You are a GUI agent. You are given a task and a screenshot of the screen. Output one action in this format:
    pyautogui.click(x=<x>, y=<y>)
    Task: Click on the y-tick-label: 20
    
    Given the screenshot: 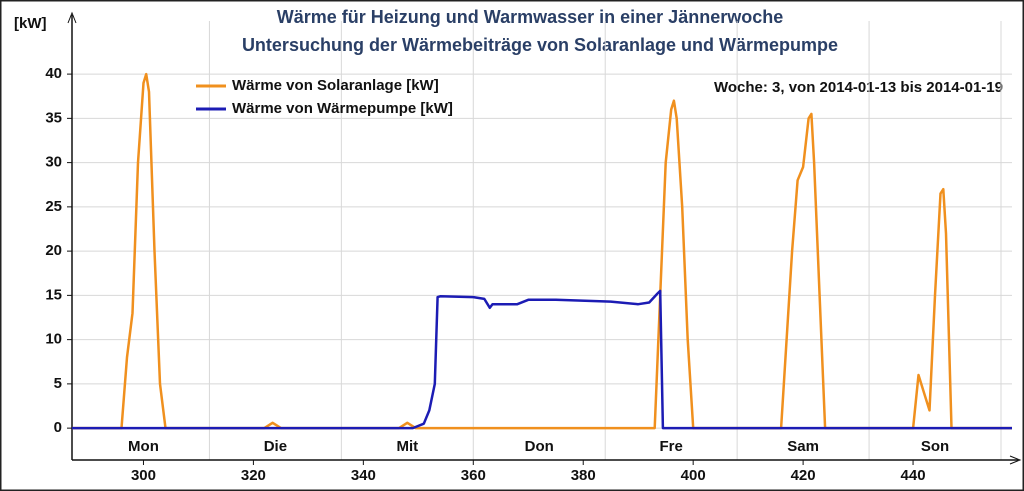 What is the action you would take?
    pyautogui.click(x=53, y=250)
    